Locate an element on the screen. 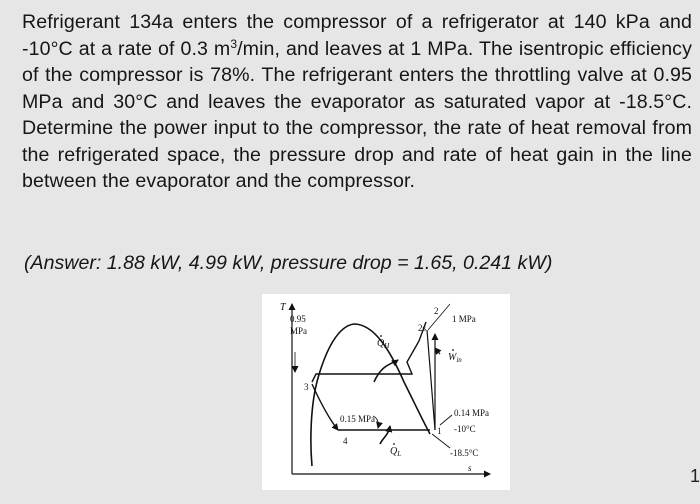 The width and height of the screenshot is (700, 504). label-015mpa: 0.15 MPa is located at coordinates (357, 419).